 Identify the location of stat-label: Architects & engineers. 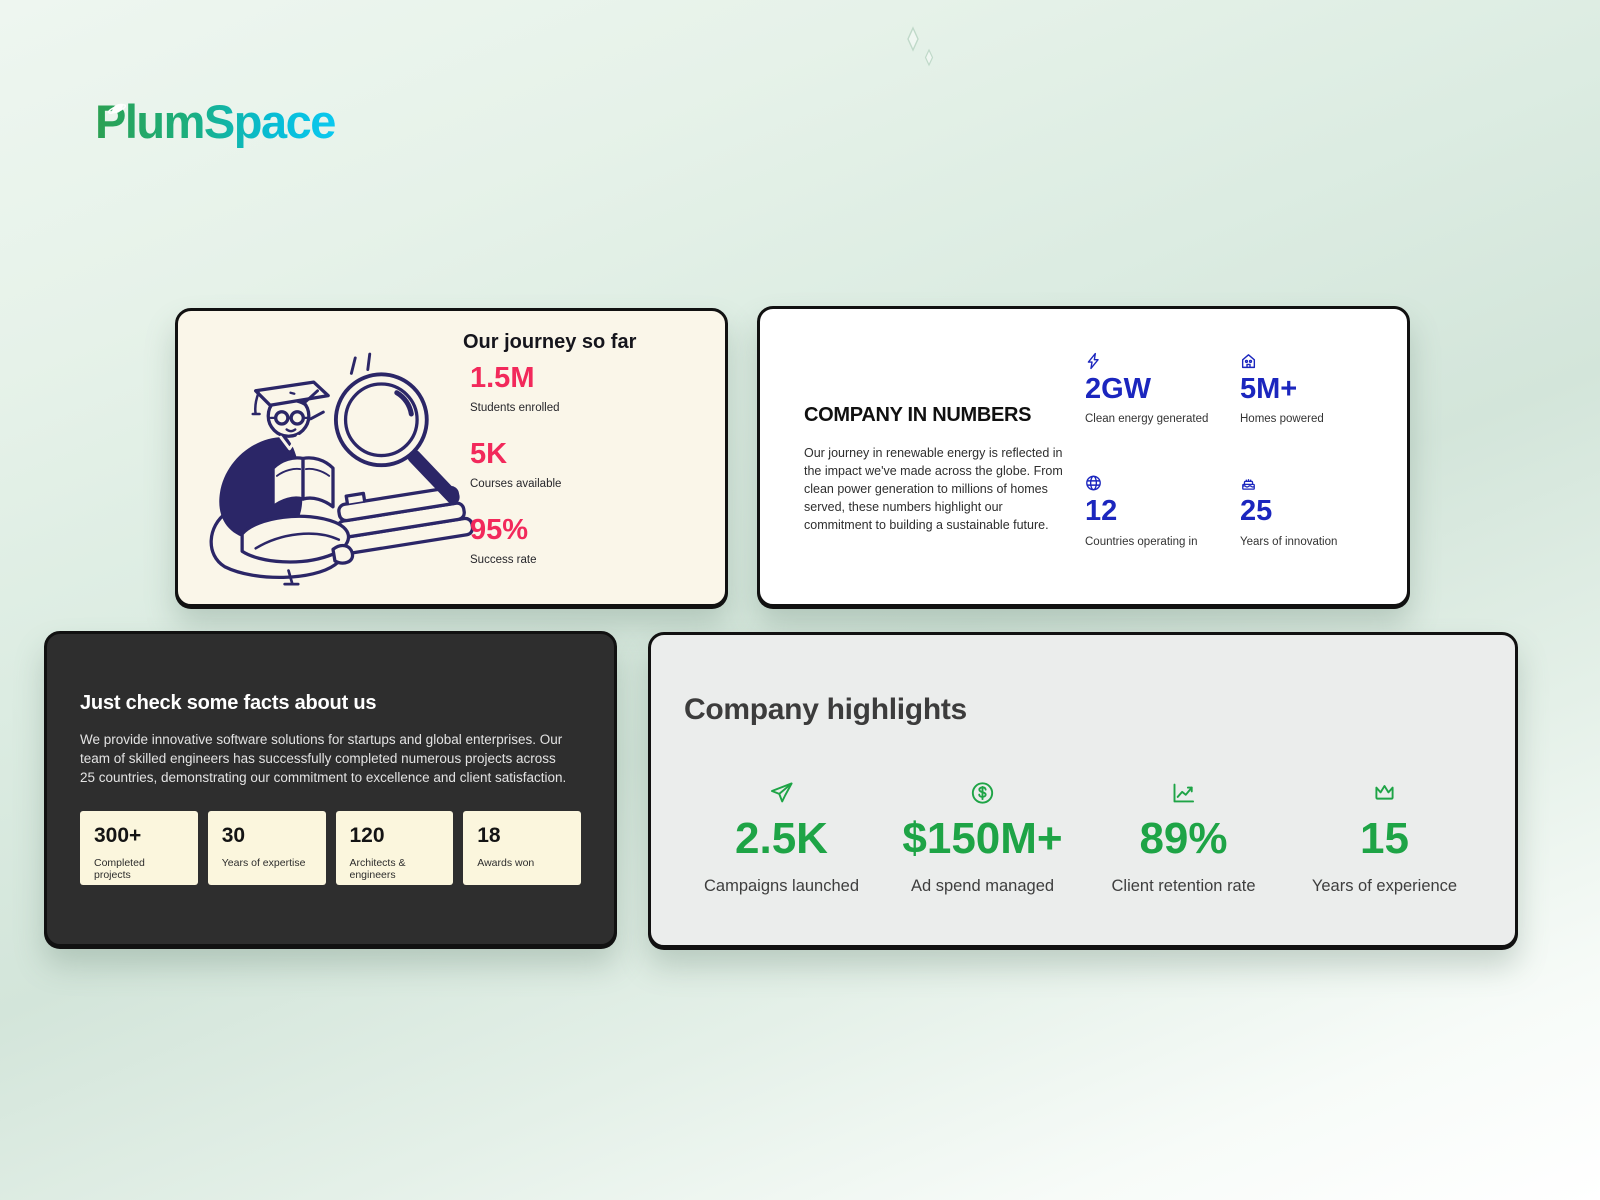
(377, 869).